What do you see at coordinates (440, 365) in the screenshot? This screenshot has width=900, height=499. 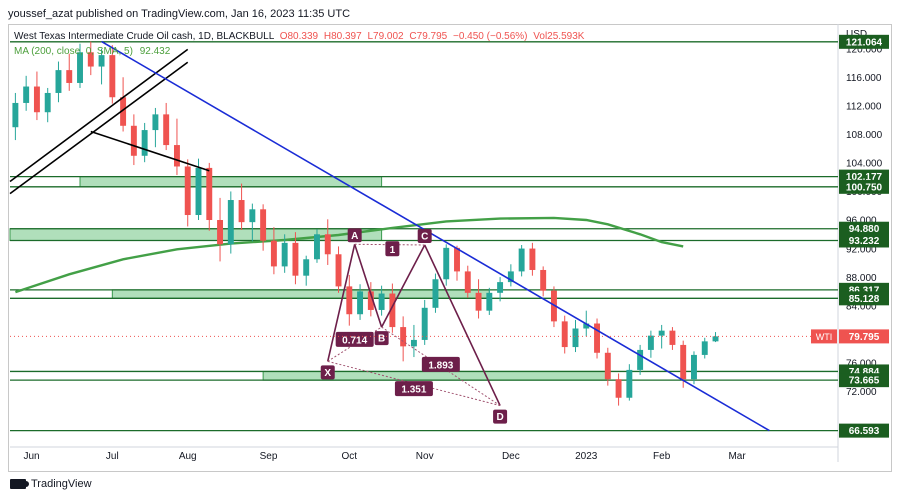 I see `pattern-ratio-label: 1.893` at bounding box center [440, 365].